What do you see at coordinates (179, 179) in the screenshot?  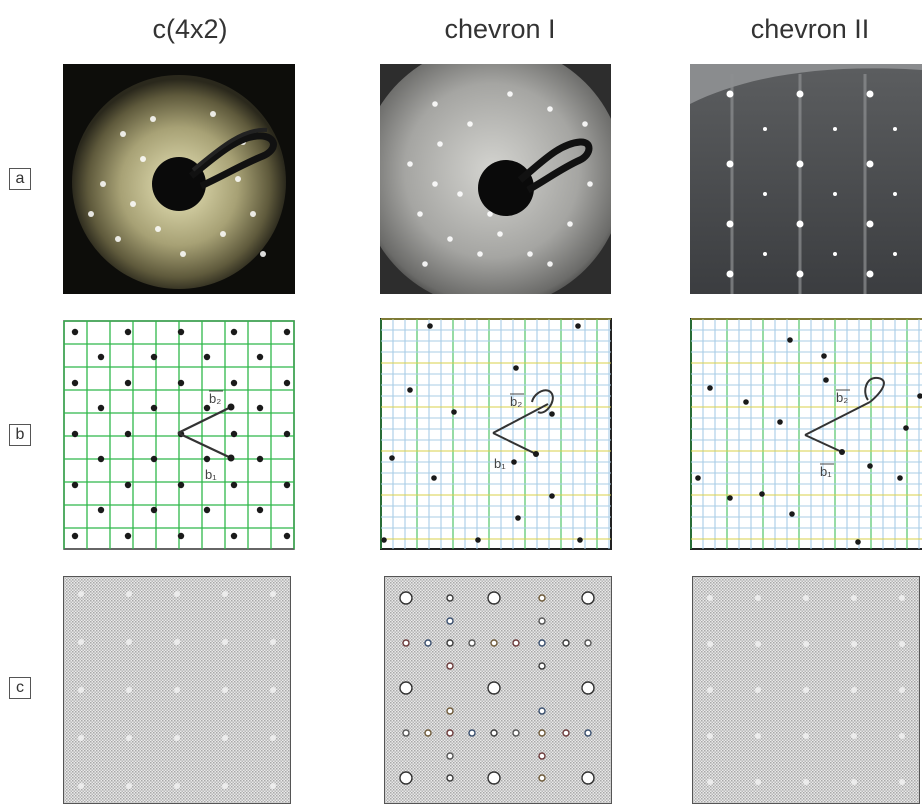 I see `leed-image-c4x2` at bounding box center [179, 179].